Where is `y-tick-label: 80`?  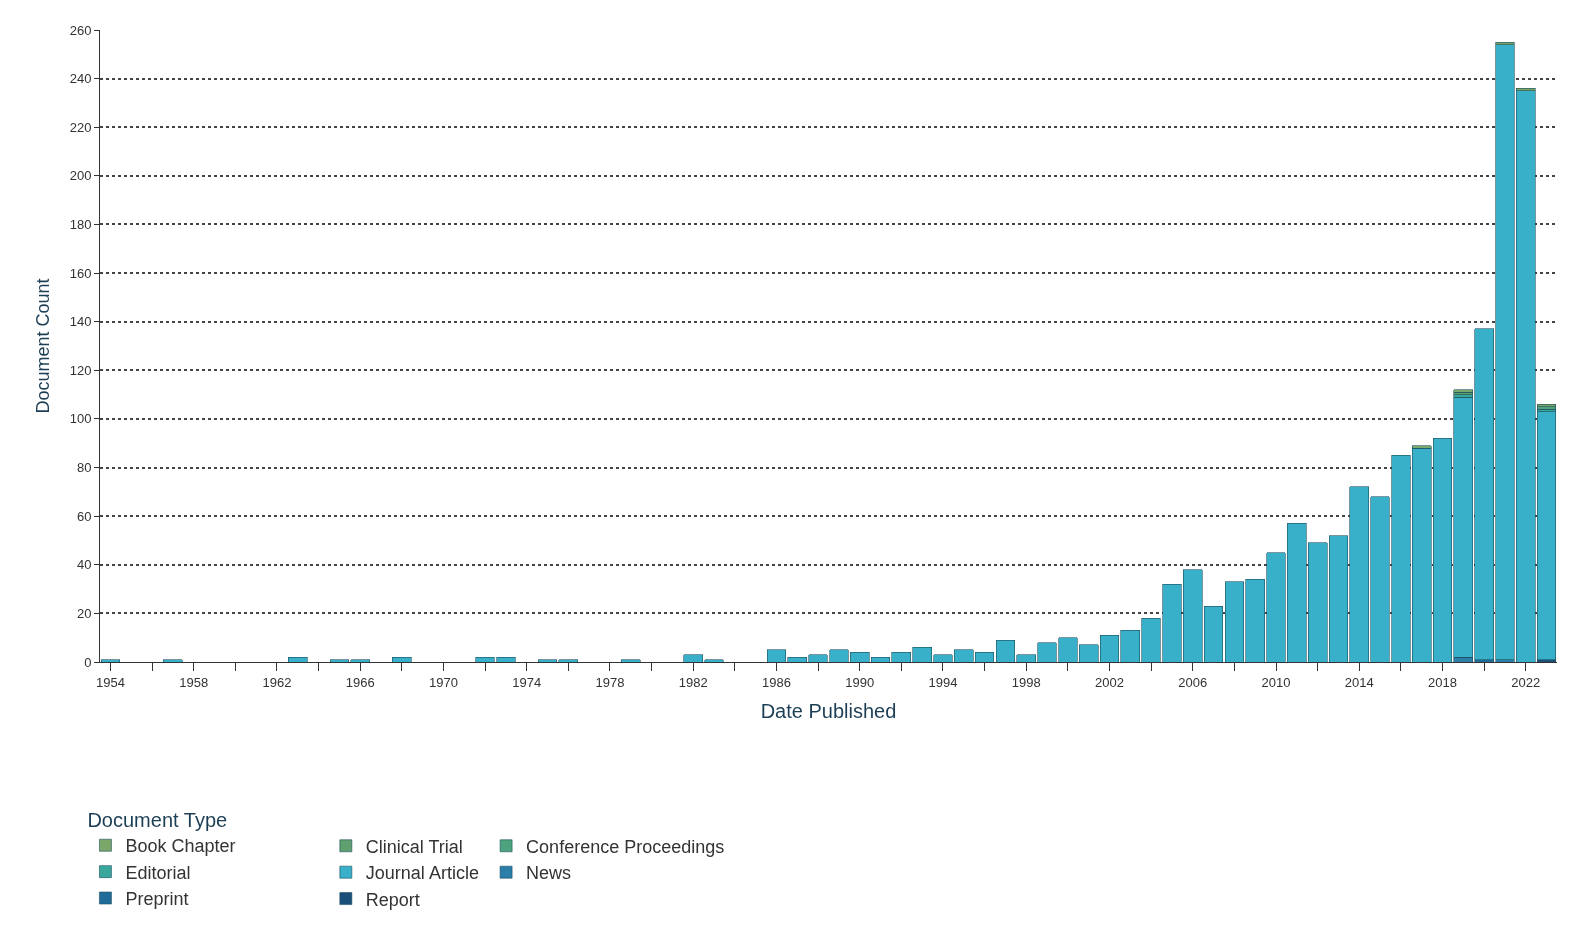
y-tick-label: 80 is located at coordinates (84, 468).